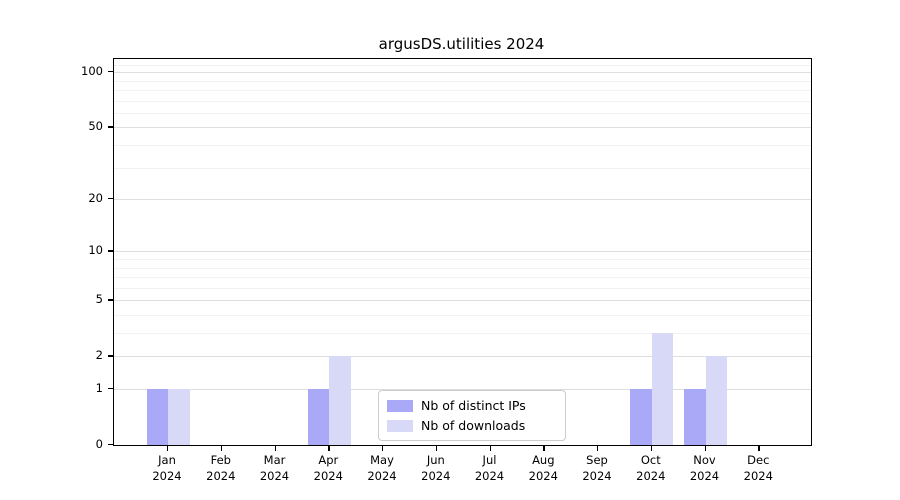 Image resolution: width=900 pixels, height=500 pixels. Describe the element at coordinates (328, 468) in the screenshot. I see `x-tick-label-apr: Apr 2024` at that location.